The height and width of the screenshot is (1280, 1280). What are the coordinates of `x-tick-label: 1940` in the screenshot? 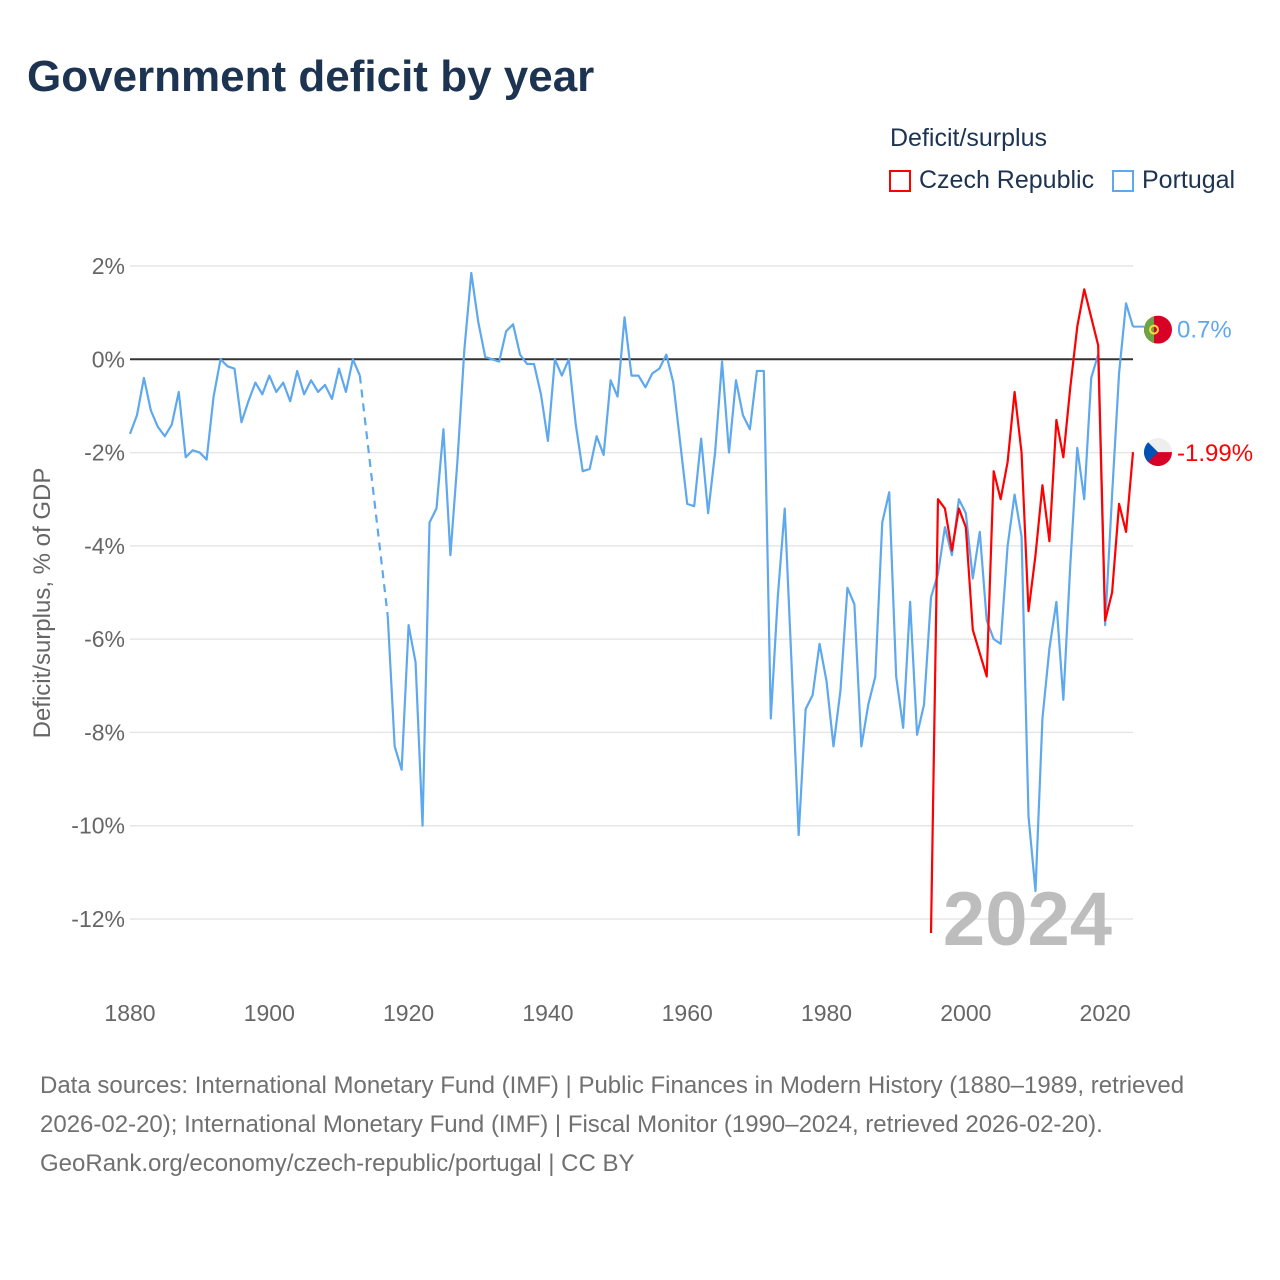 It's located at (547, 1013).